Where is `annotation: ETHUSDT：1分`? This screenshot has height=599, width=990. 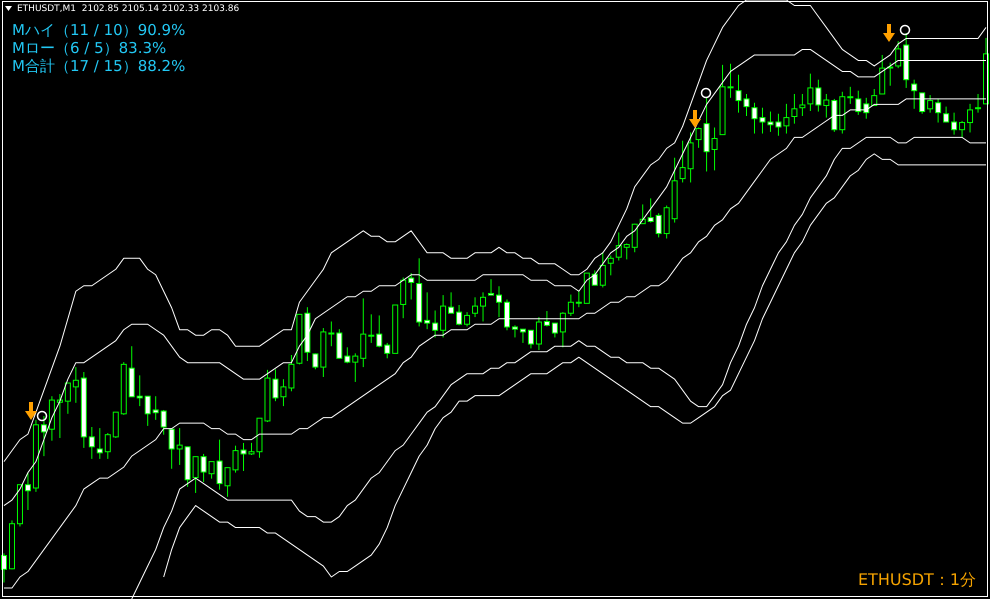 annotation: ETHUSDT：1分 is located at coordinates (917, 580).